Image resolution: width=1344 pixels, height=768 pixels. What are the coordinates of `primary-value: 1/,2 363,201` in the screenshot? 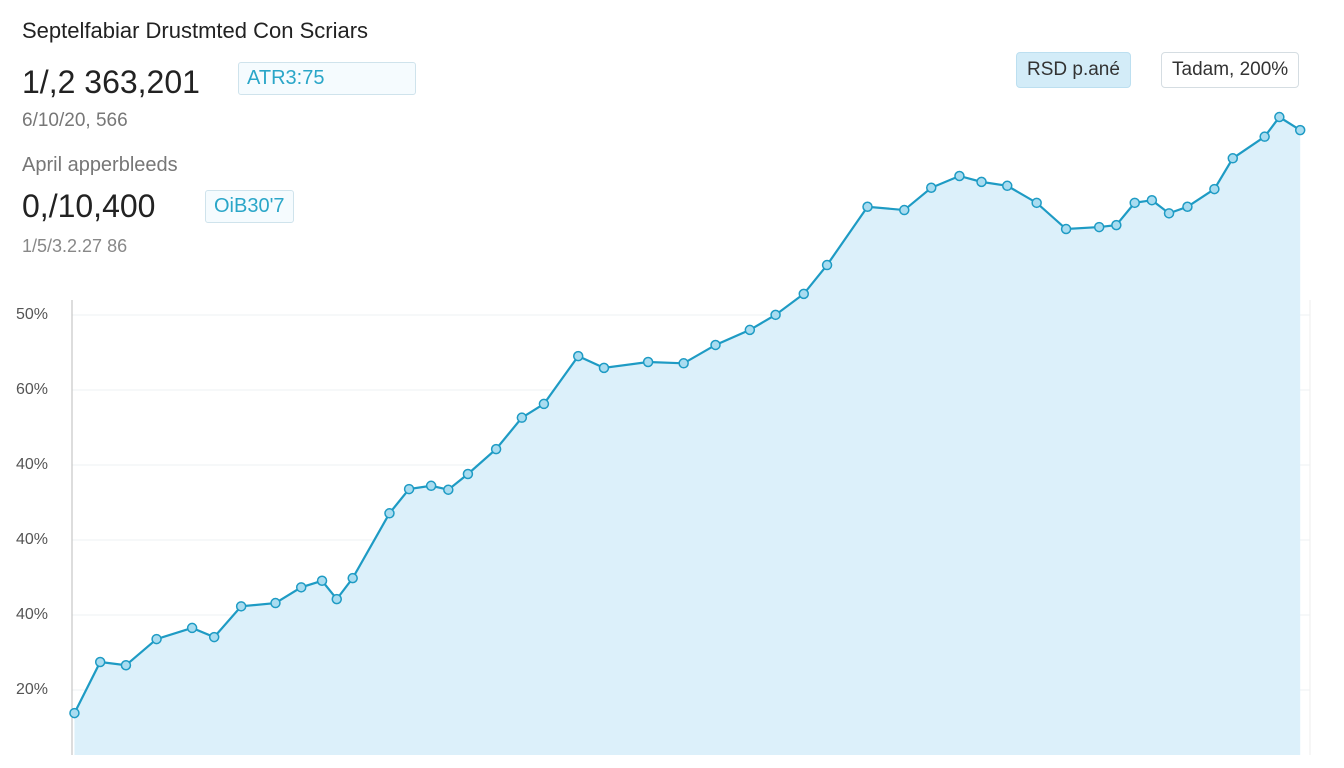 It's located at (111, 82).